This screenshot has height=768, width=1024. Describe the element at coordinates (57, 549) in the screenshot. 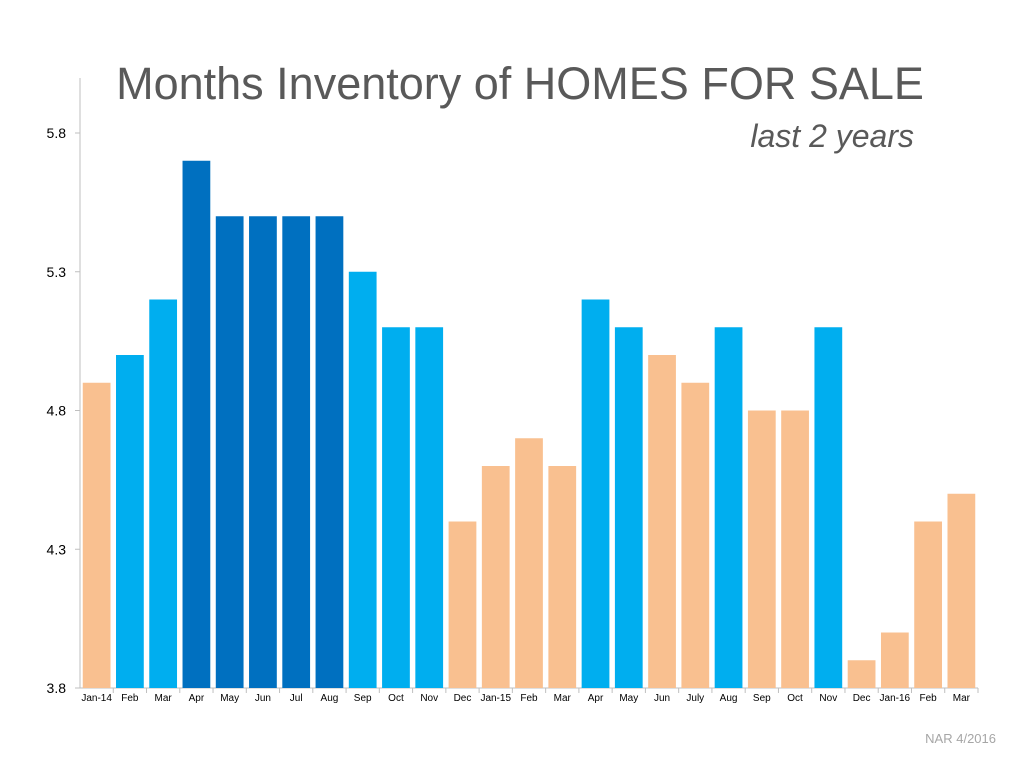

I see `y-tick-label: 4.3` at that location.